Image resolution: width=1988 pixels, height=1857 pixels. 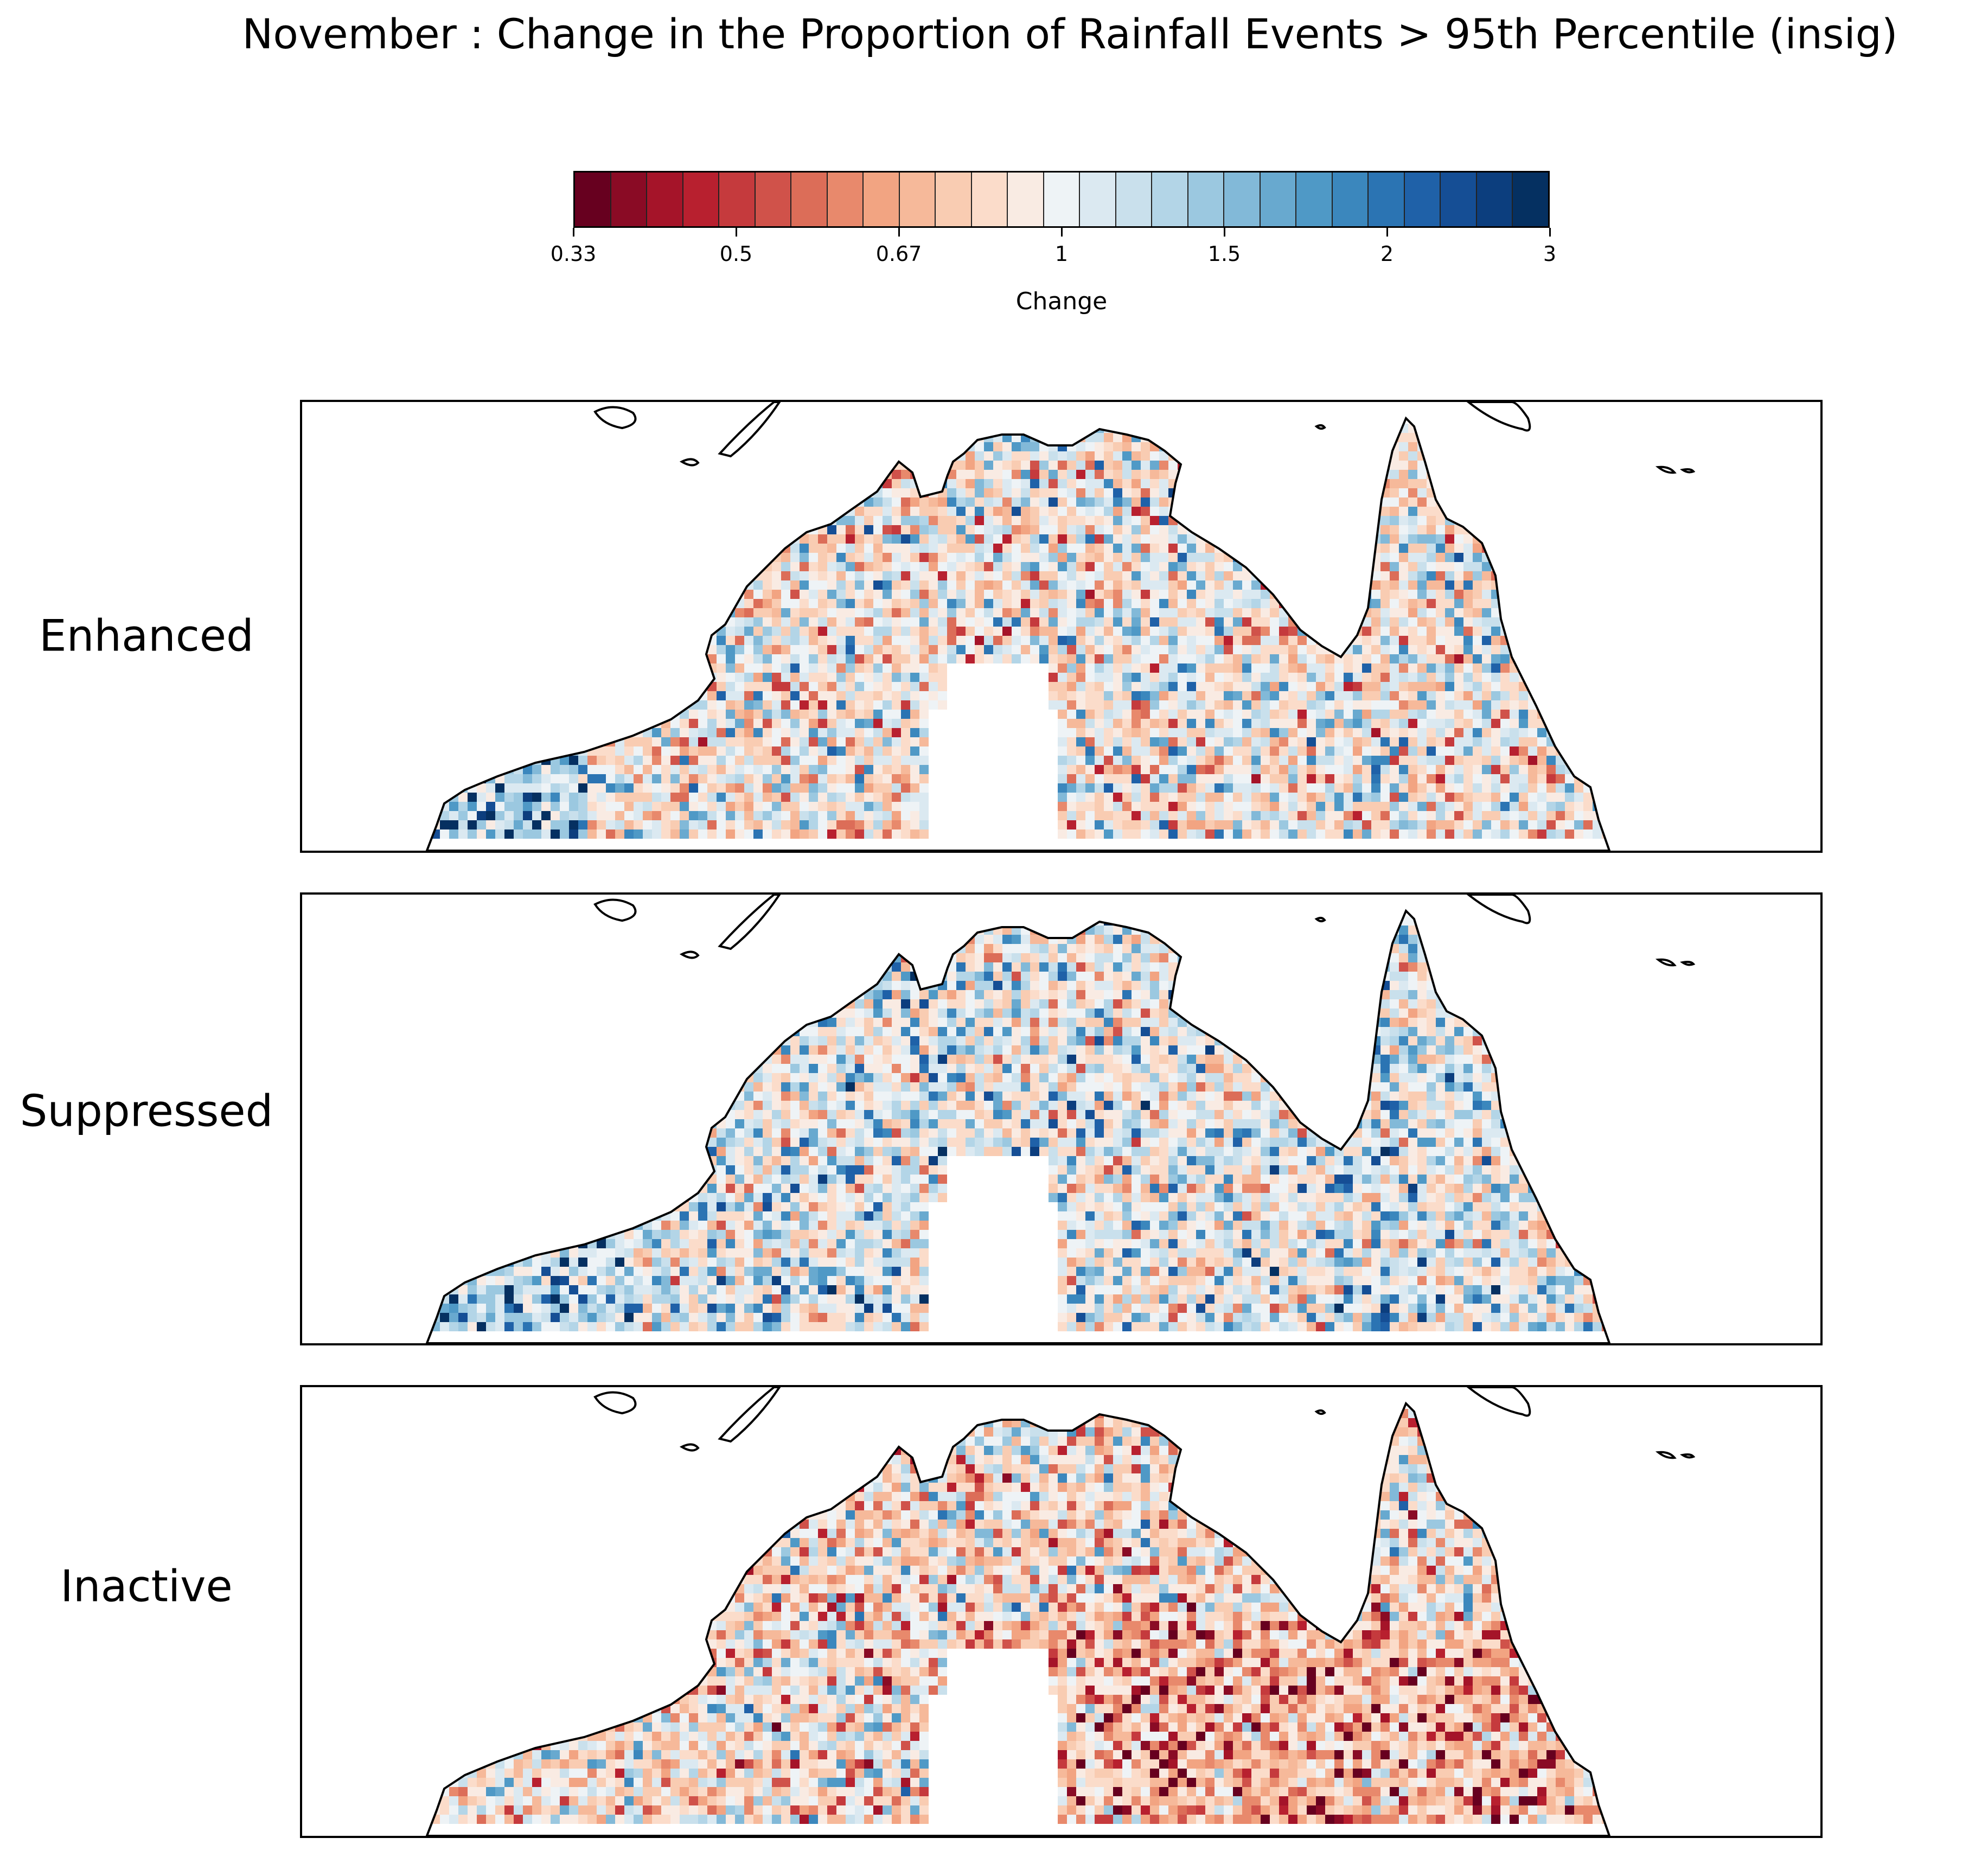 What do you see at coordinates (737, 199) in the screenshot?
I see `colorbar-segment` at bounding box center [737, 199].